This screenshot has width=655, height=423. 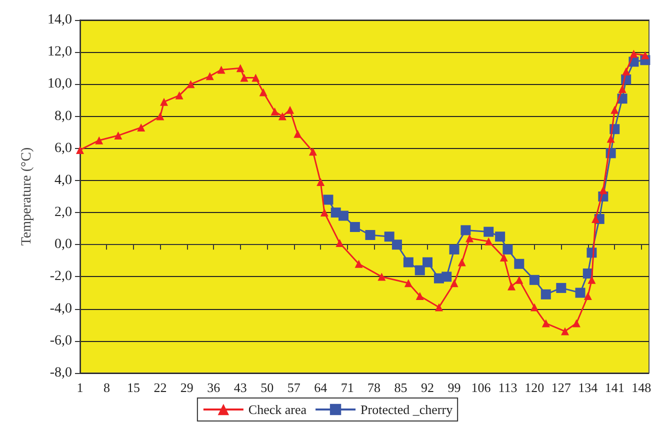 I want to click on x-tick-label: 36, so click(x=214, y=387).